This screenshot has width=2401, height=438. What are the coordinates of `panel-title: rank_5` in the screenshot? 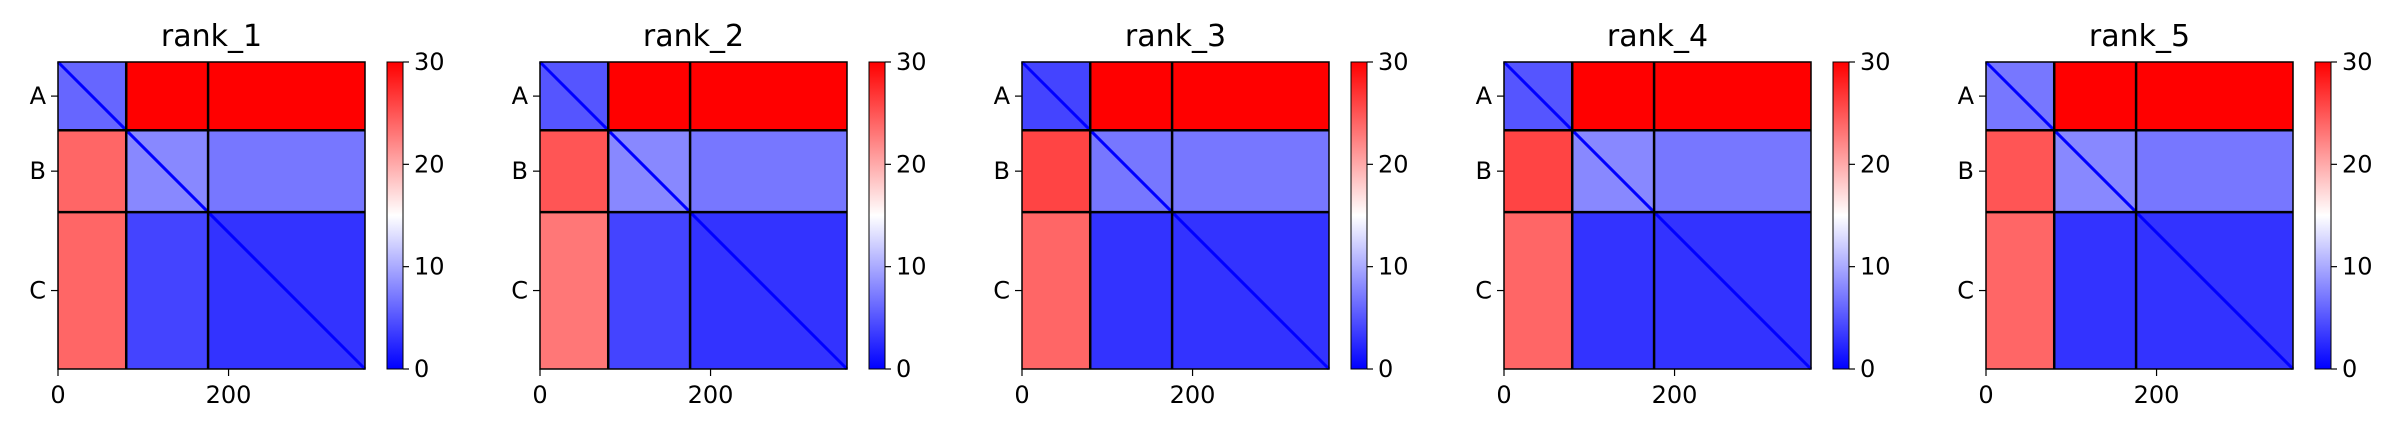 It's located at (2139, 36).